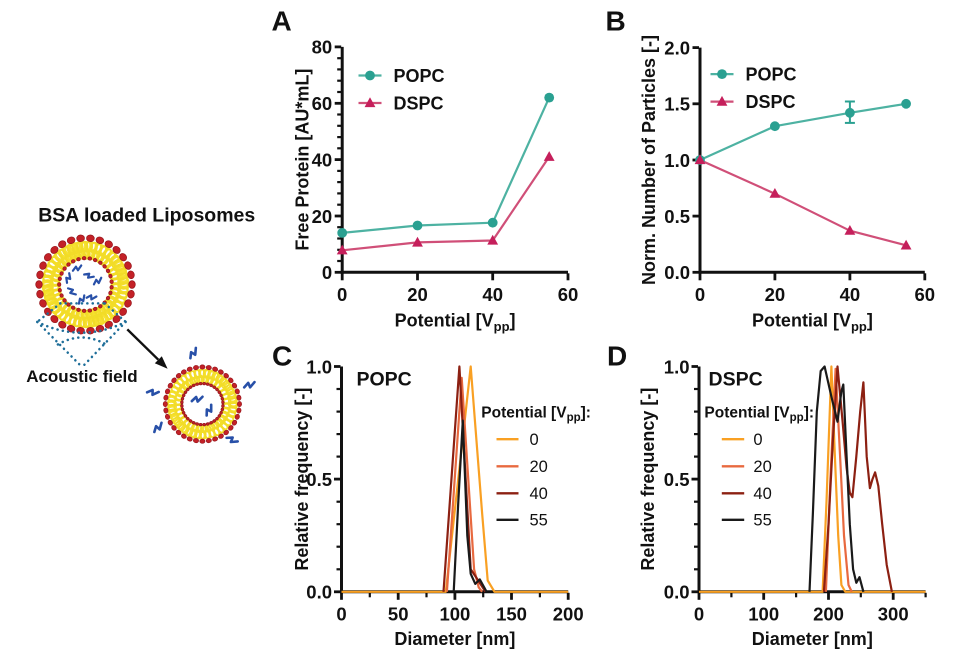 The image size is (955, 656). Describe the element at coordinates (511, 613) in the screenshot. I see `svg-text: 150` at that location.